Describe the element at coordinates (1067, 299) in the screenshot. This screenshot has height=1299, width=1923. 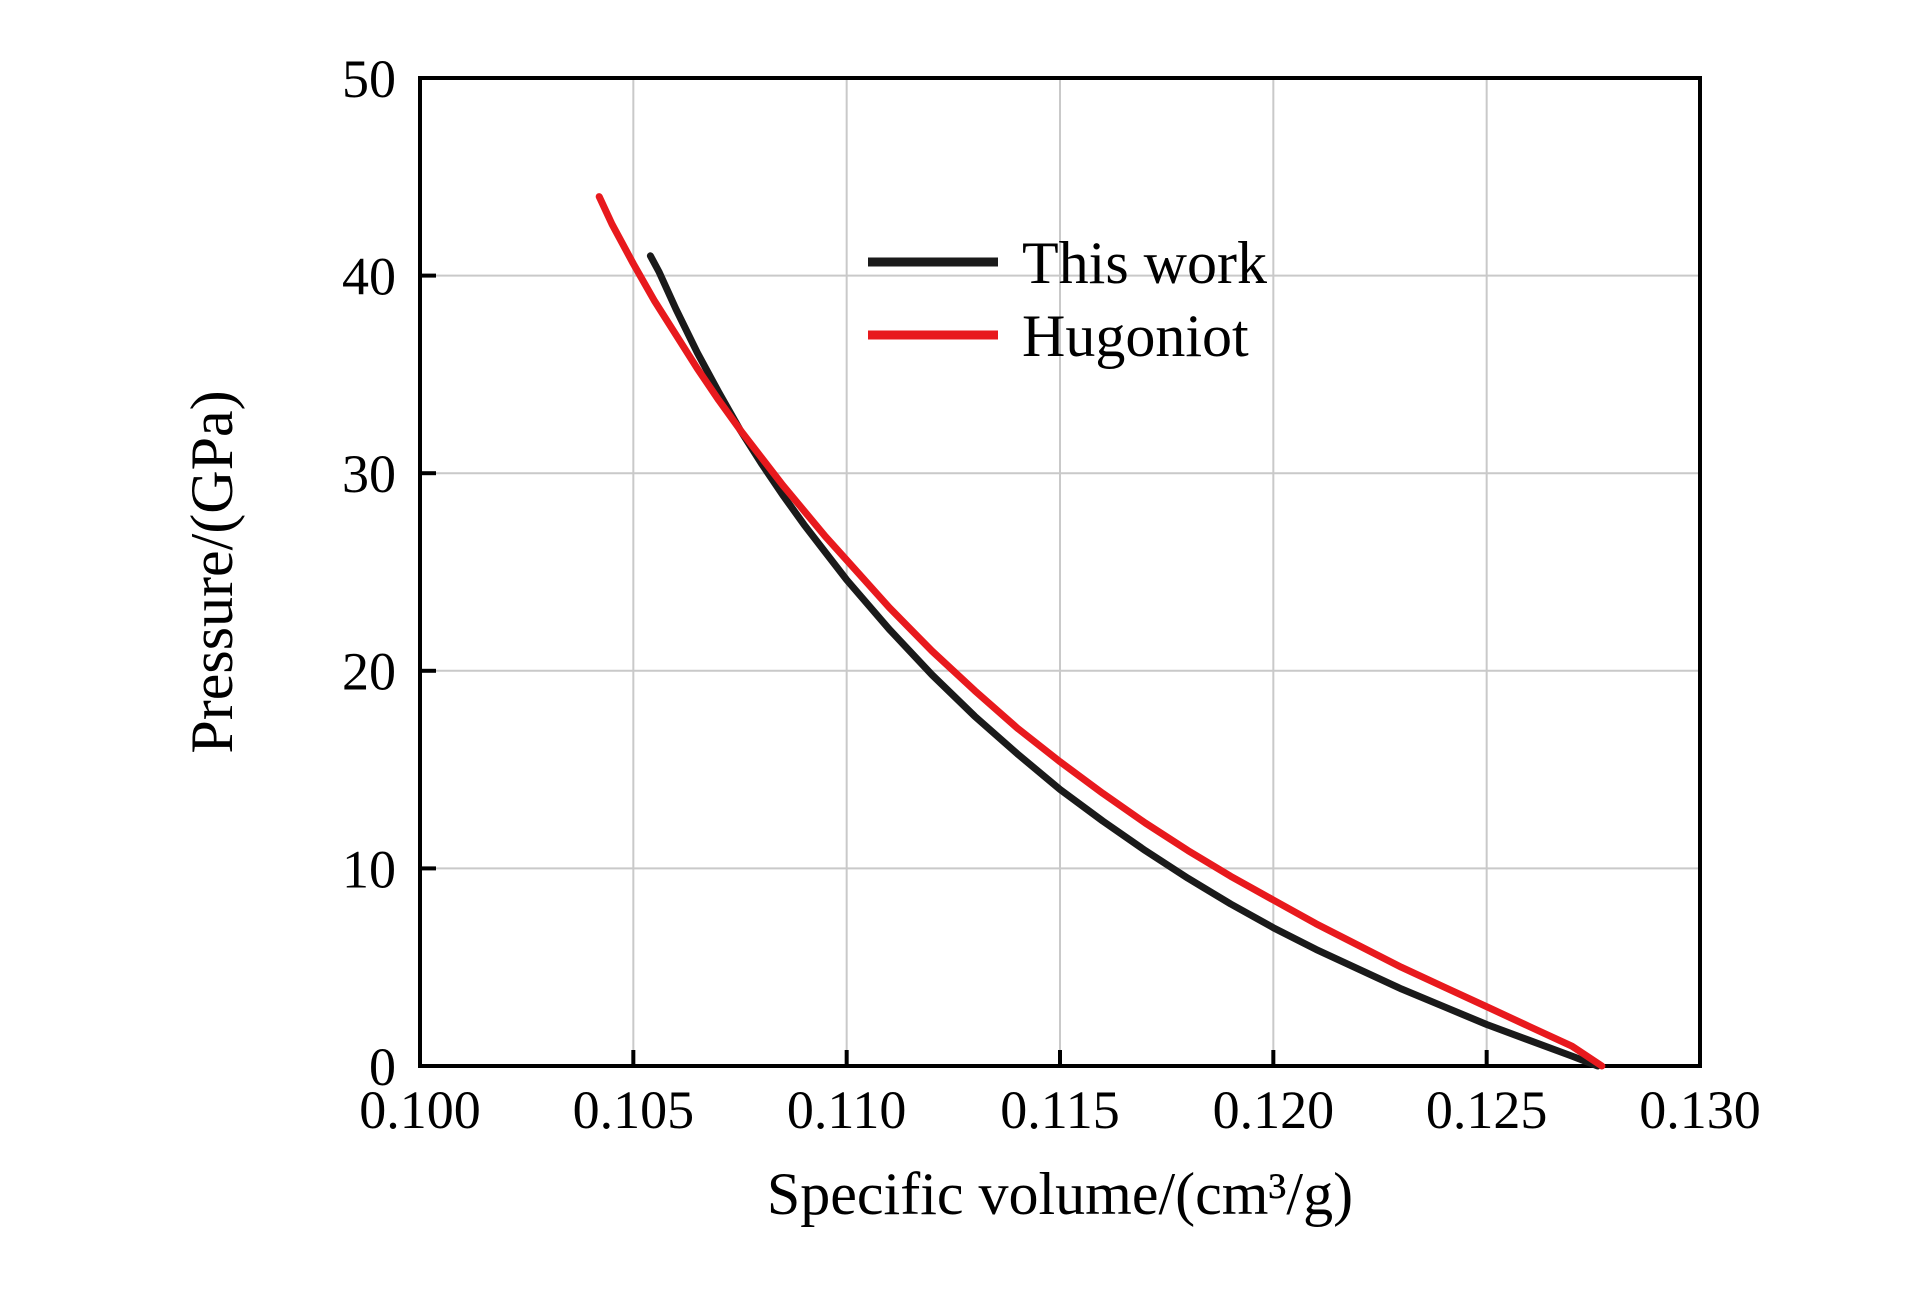
I see `legend: This work Hugoniot` at that location.